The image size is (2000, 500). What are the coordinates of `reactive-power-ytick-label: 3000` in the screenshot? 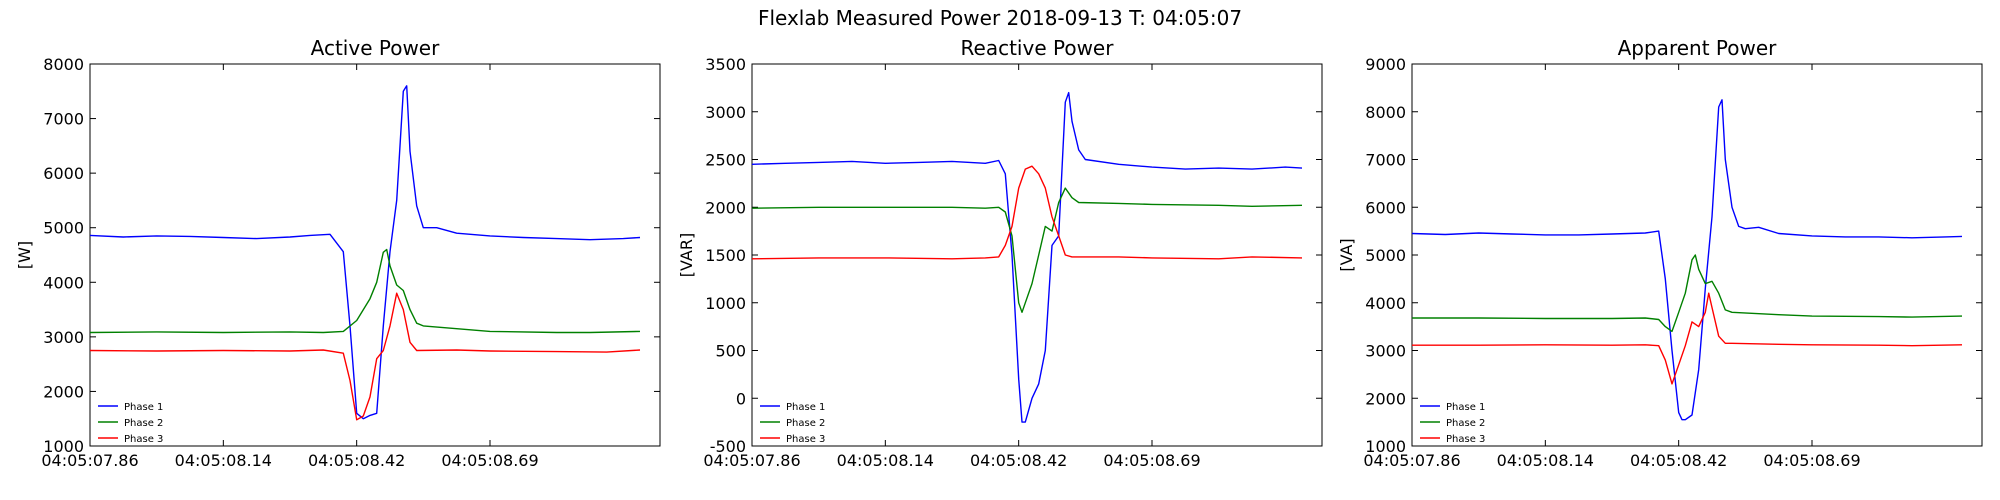 It's located at (725, 112).